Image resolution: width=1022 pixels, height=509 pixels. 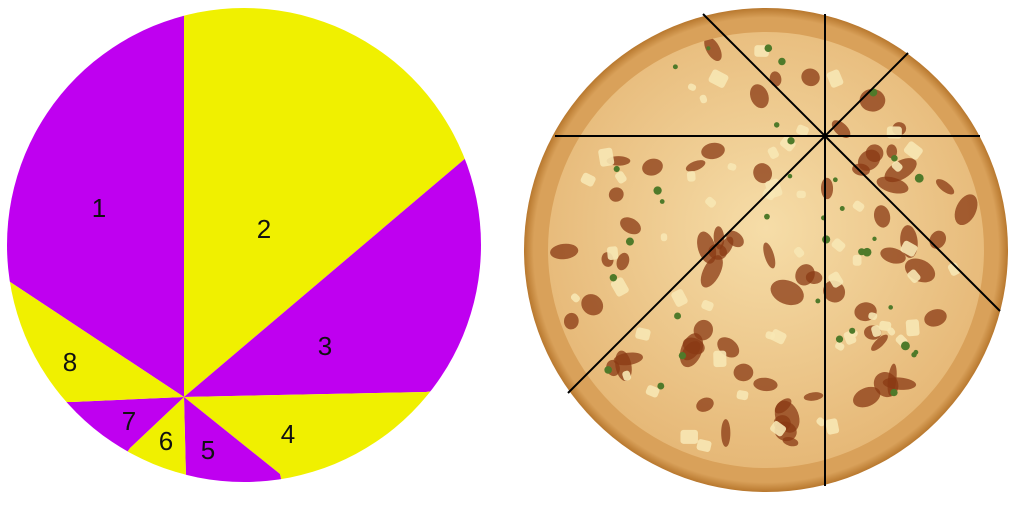 What do you see at coordinates (325, 346) in the screenshot?
I see `slice-label: 3` at bounding box center [325, 346].